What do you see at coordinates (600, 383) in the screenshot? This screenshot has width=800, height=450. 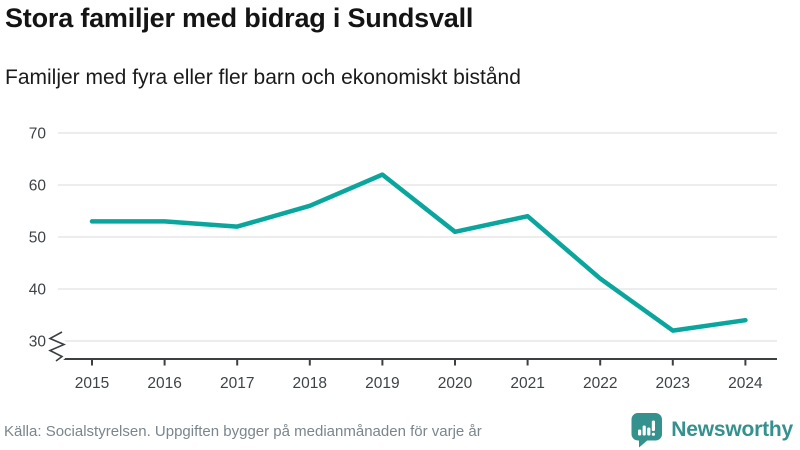 I see `x-tick-label: 2022` at bounding box center [600, 383].